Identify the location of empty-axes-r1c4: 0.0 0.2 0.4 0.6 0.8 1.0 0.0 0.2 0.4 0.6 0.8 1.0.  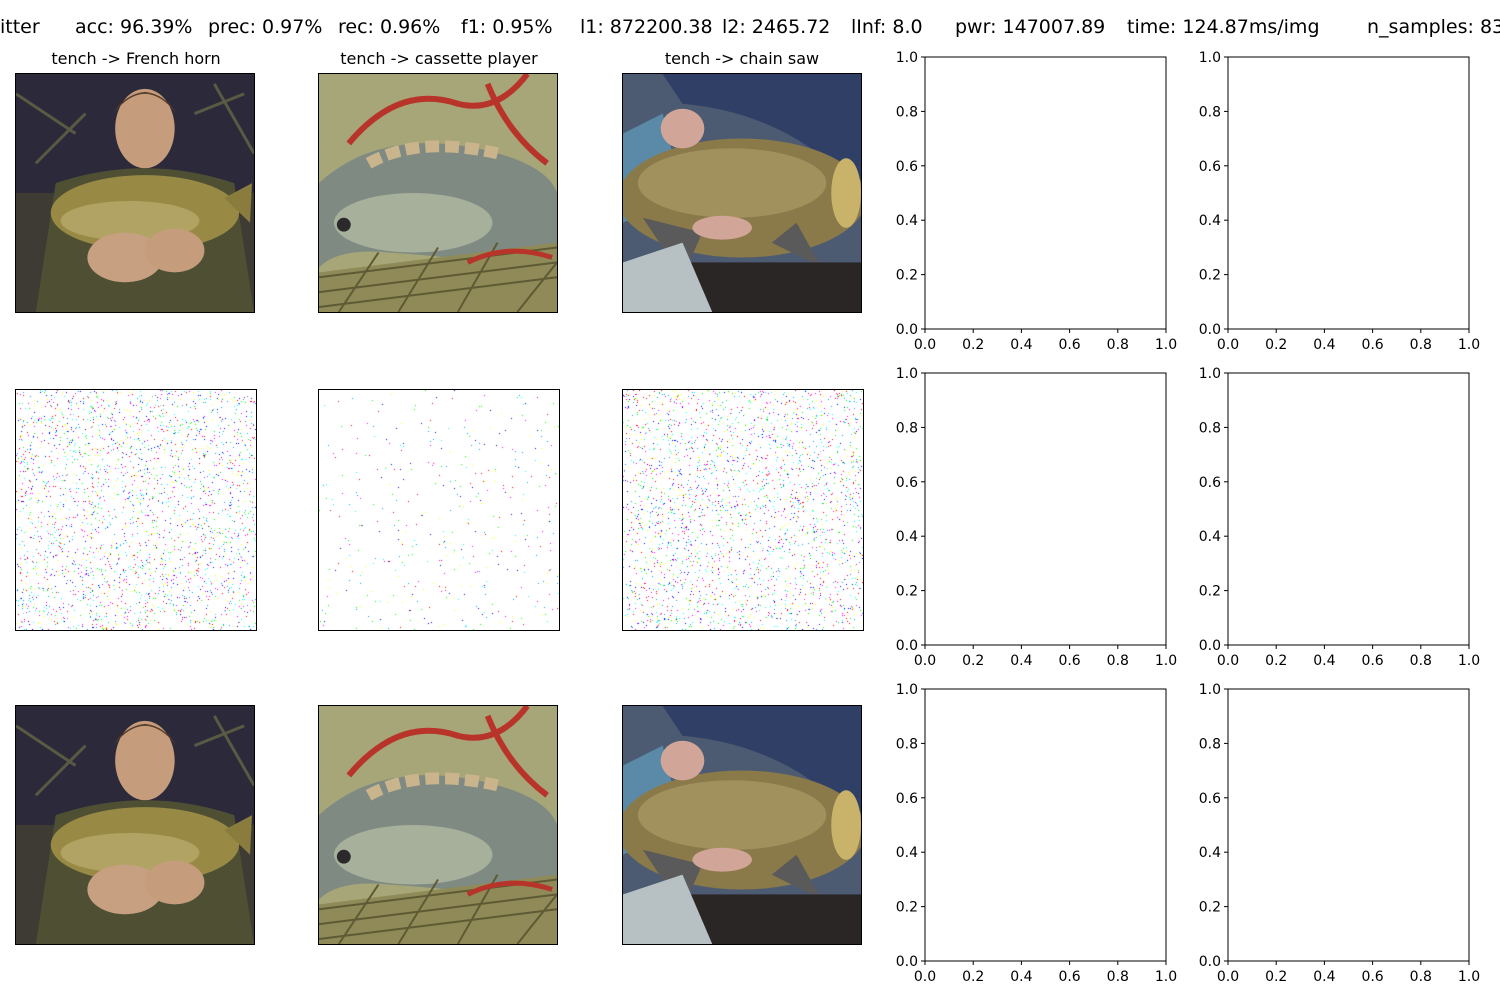
(1036, 201).